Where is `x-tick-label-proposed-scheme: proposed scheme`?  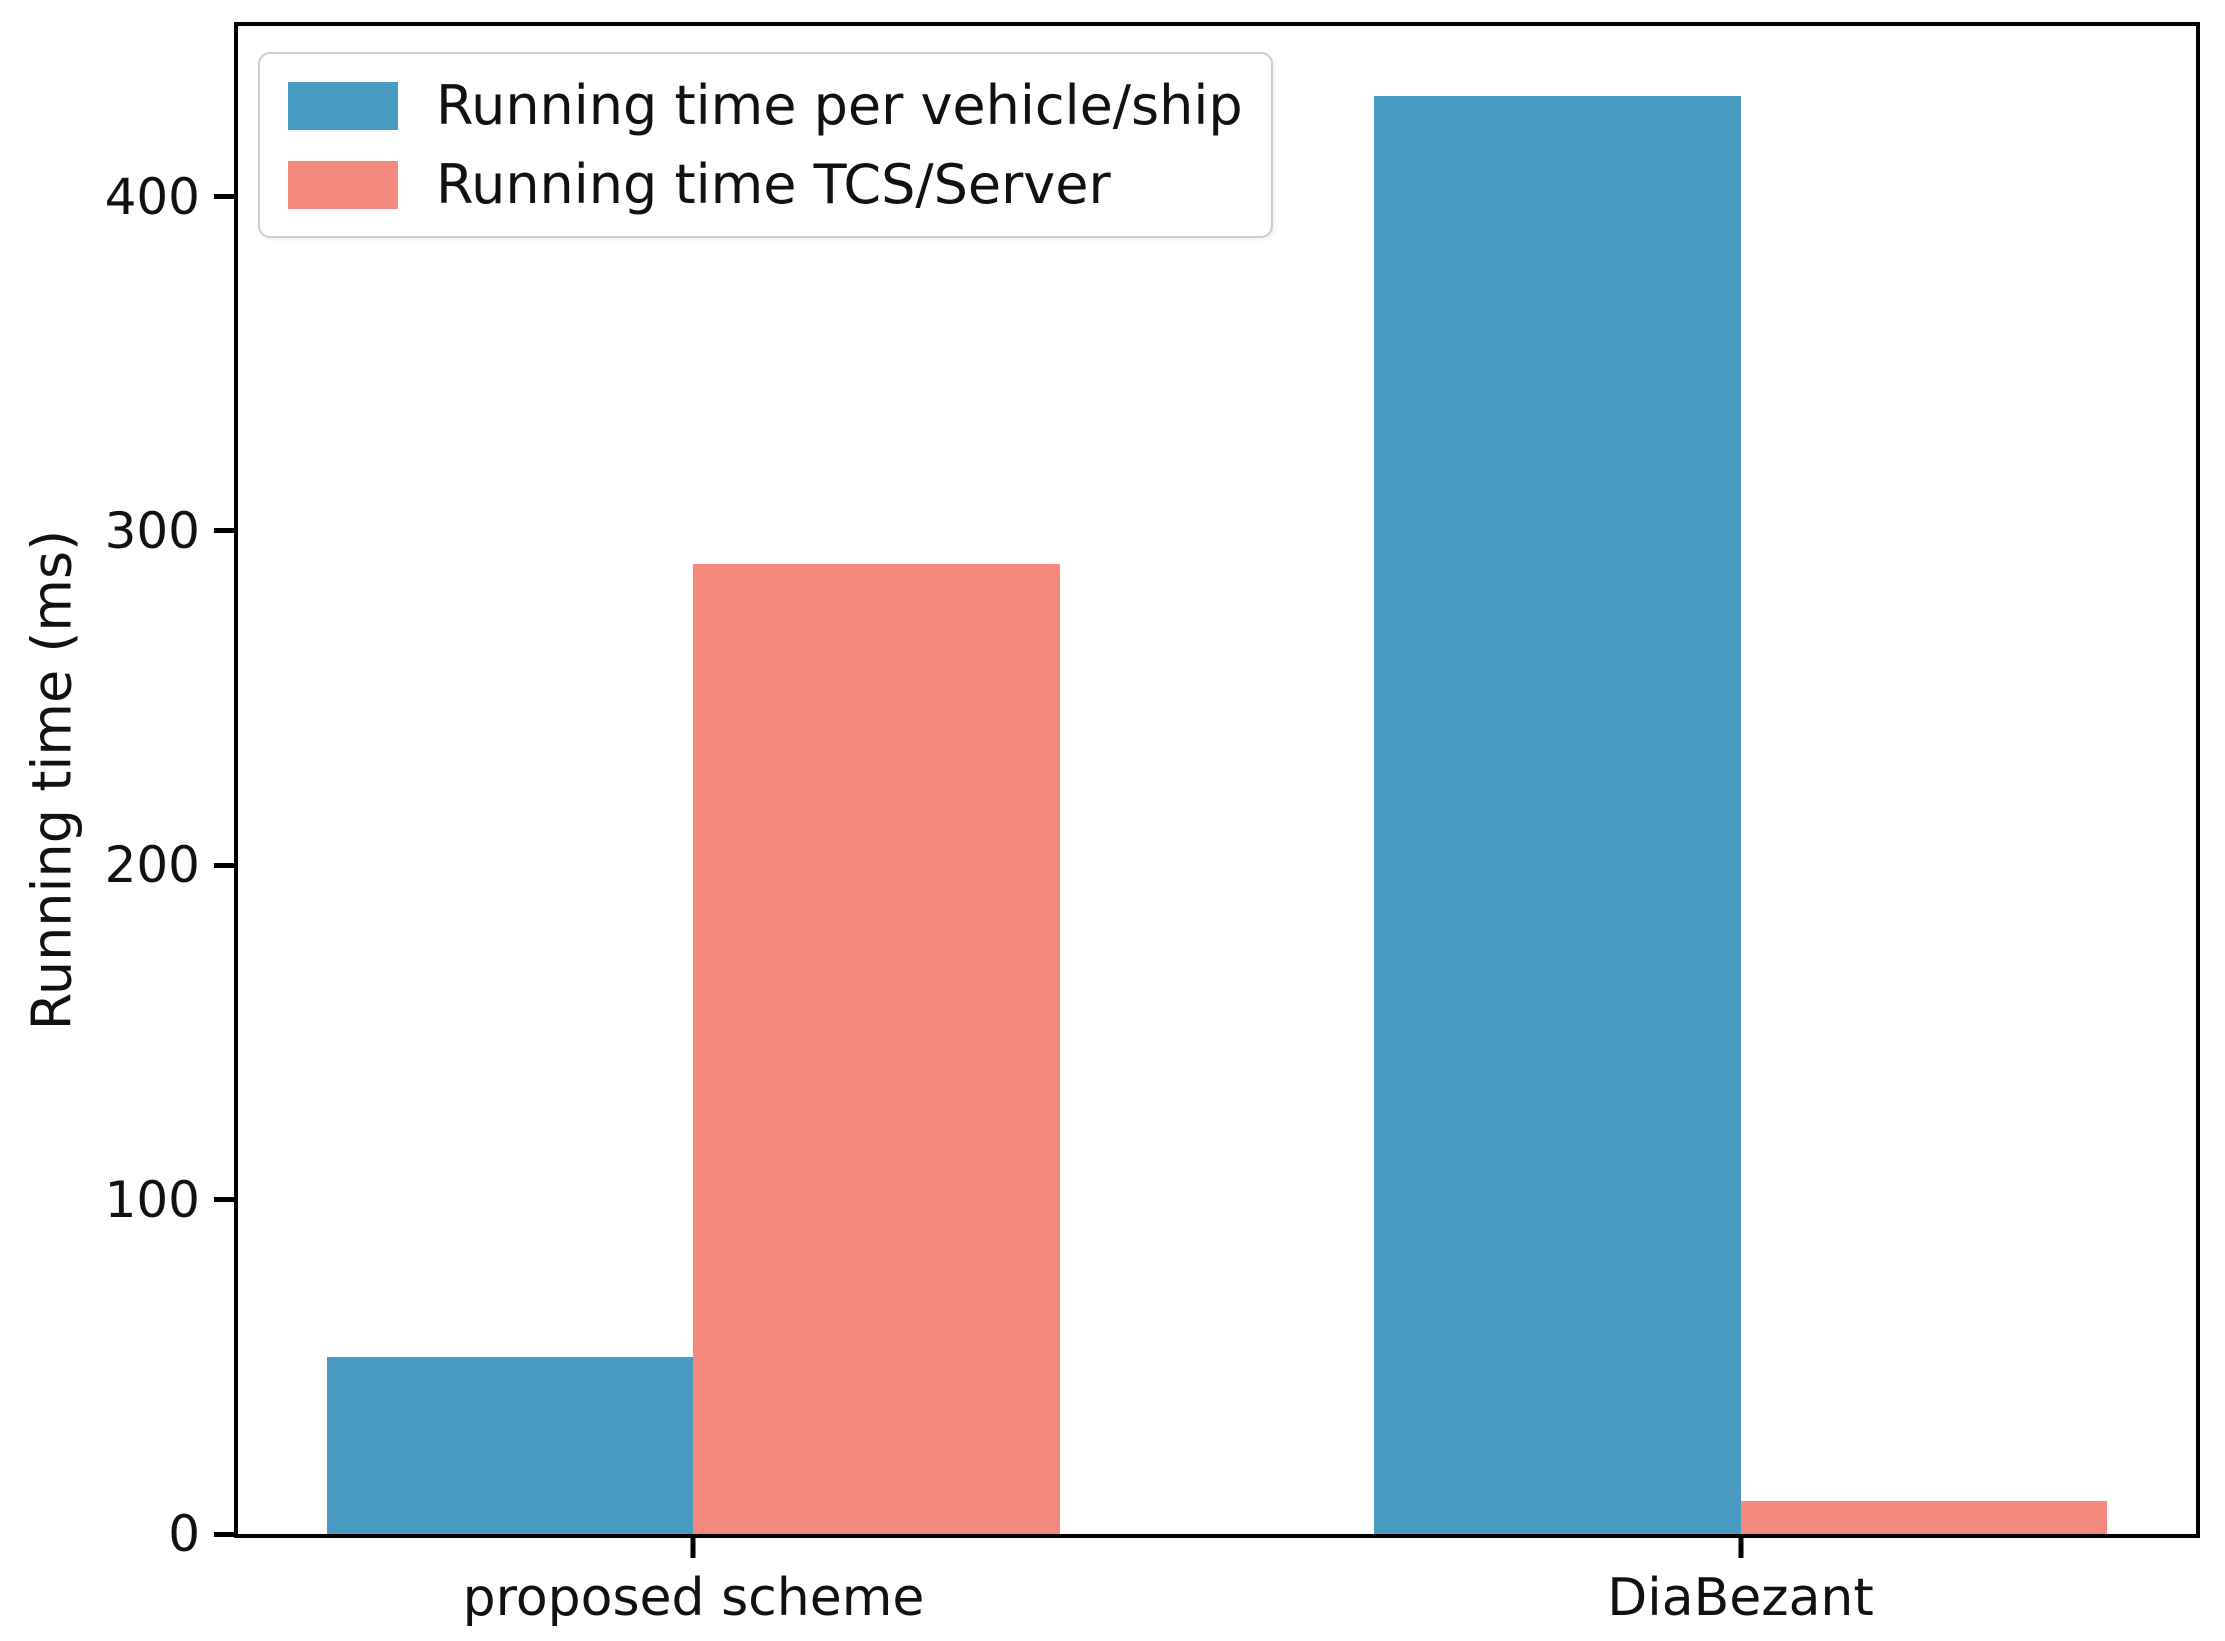
x-tick-label-proposed-scheme: proposed scheme is located at coordinates (693, 1598).